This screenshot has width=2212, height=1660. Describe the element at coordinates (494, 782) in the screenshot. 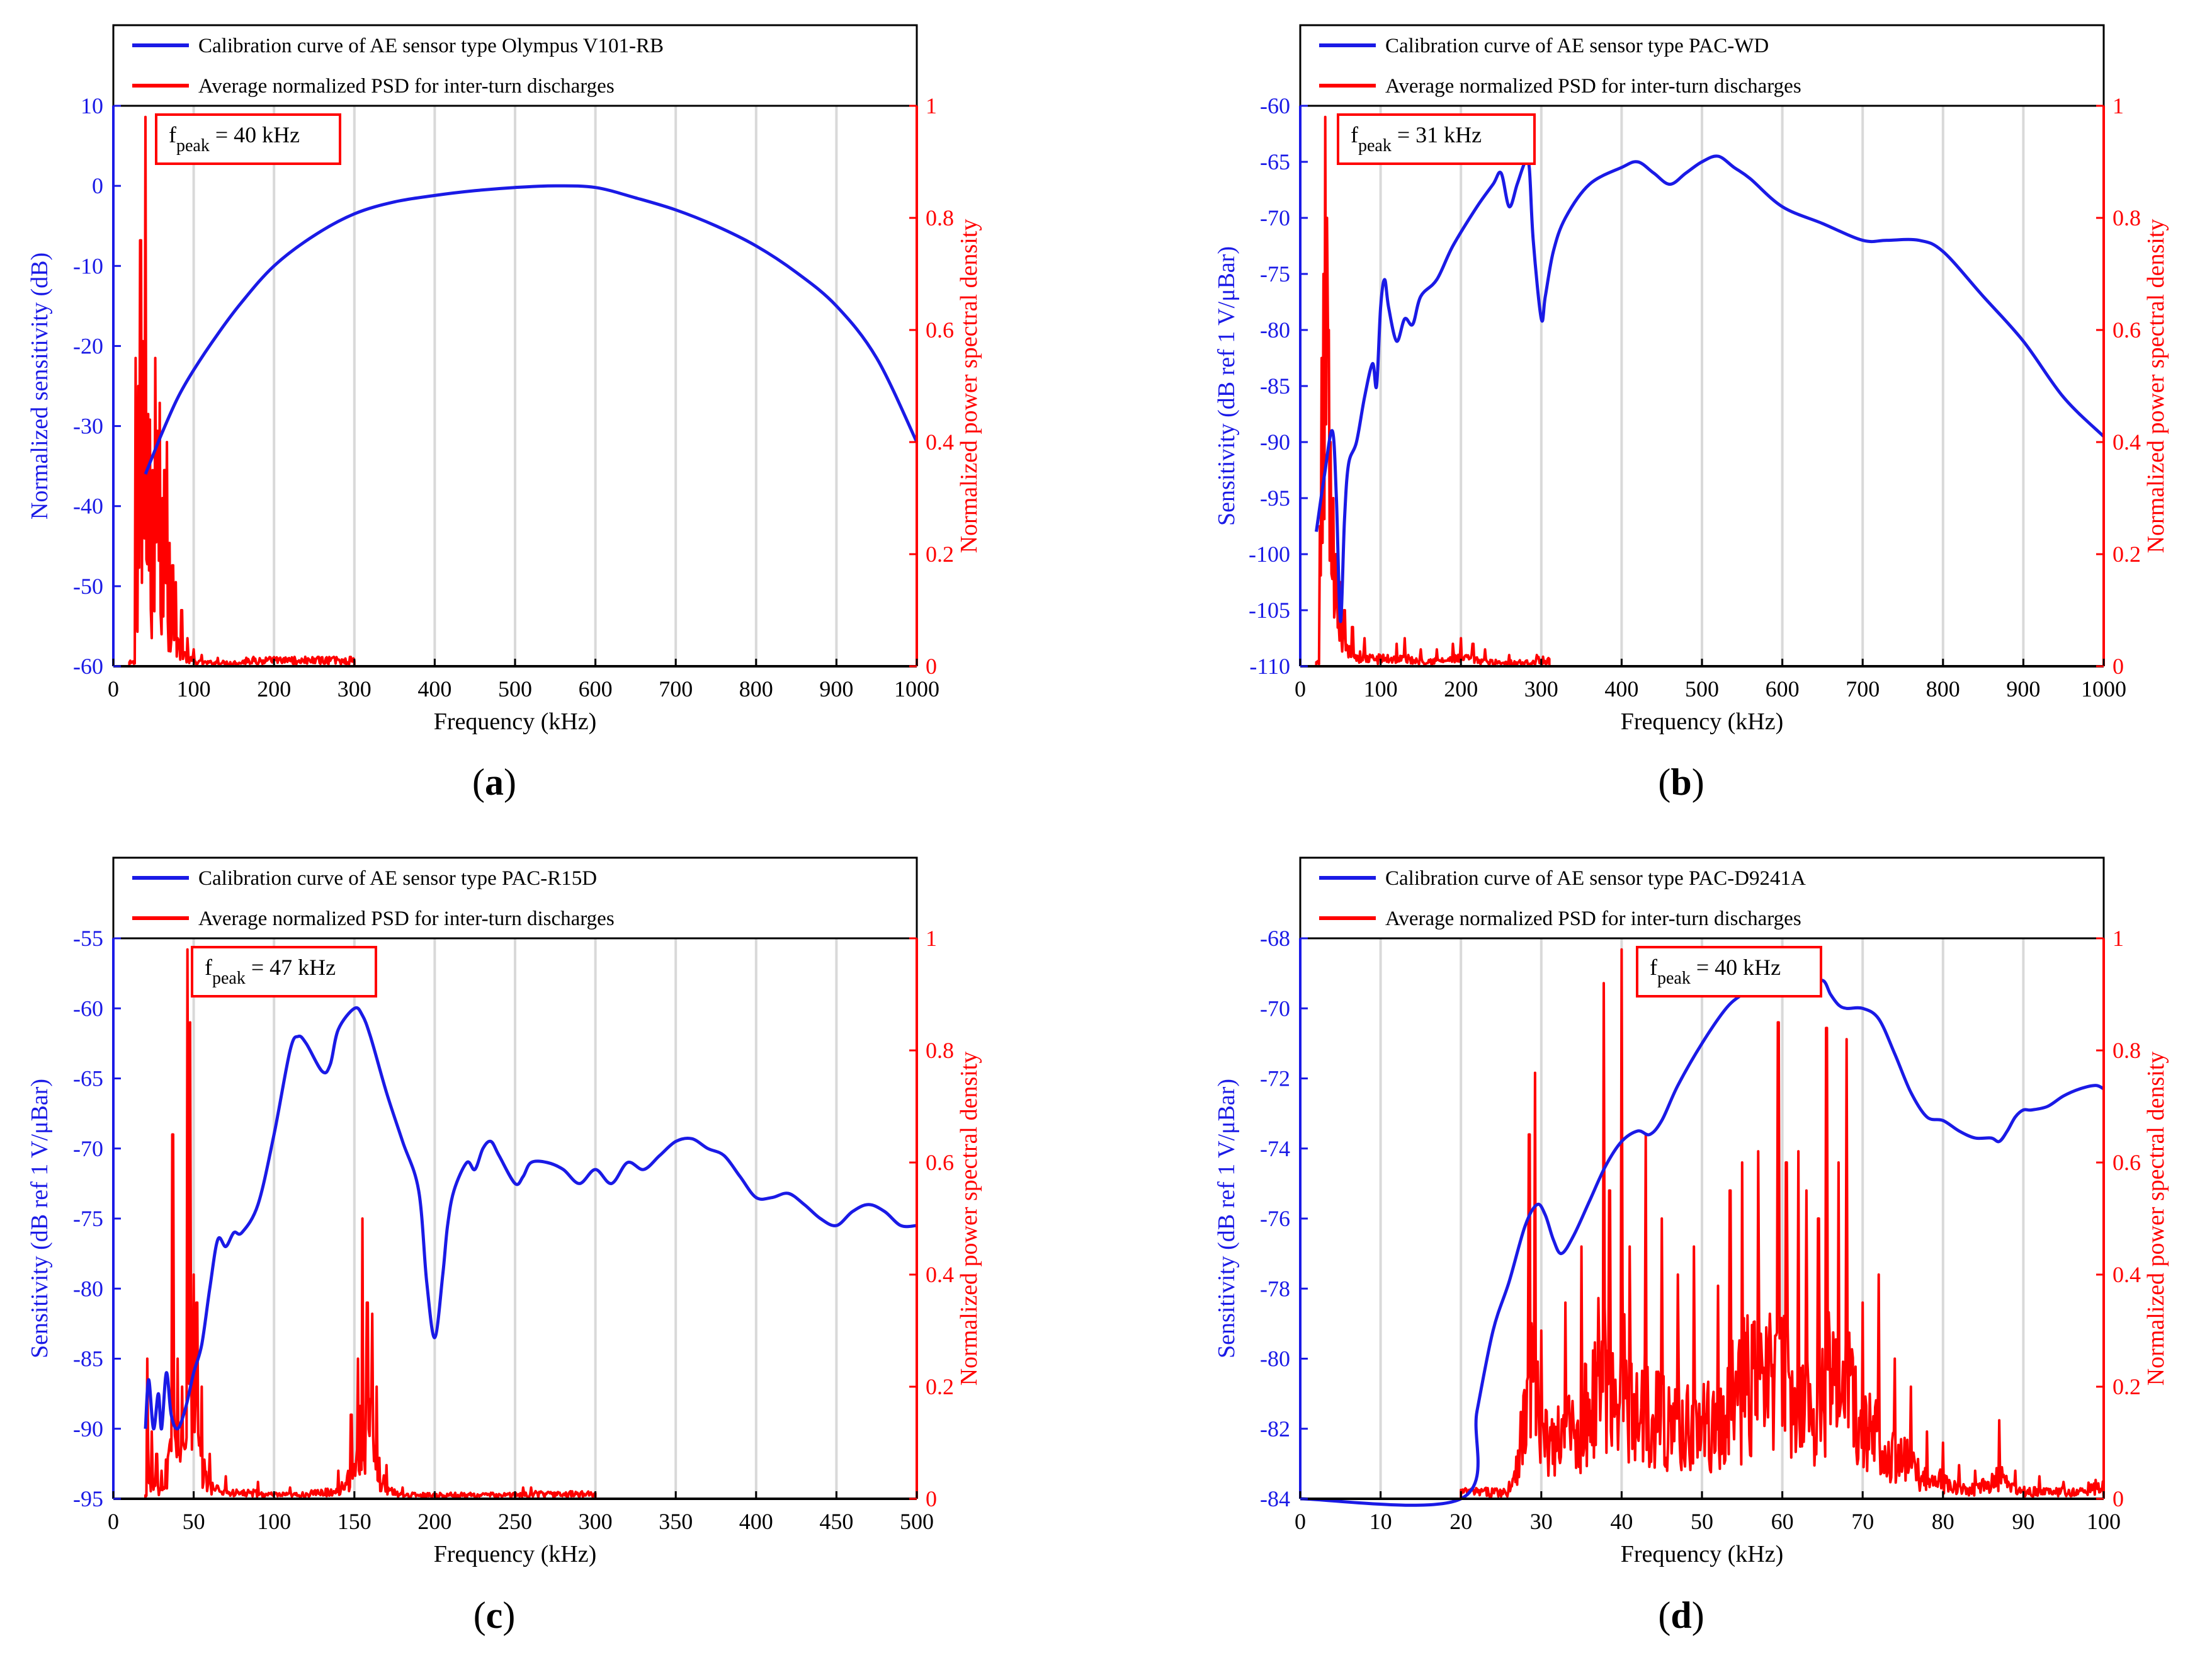

I see `panel-label: (a)` at that location.